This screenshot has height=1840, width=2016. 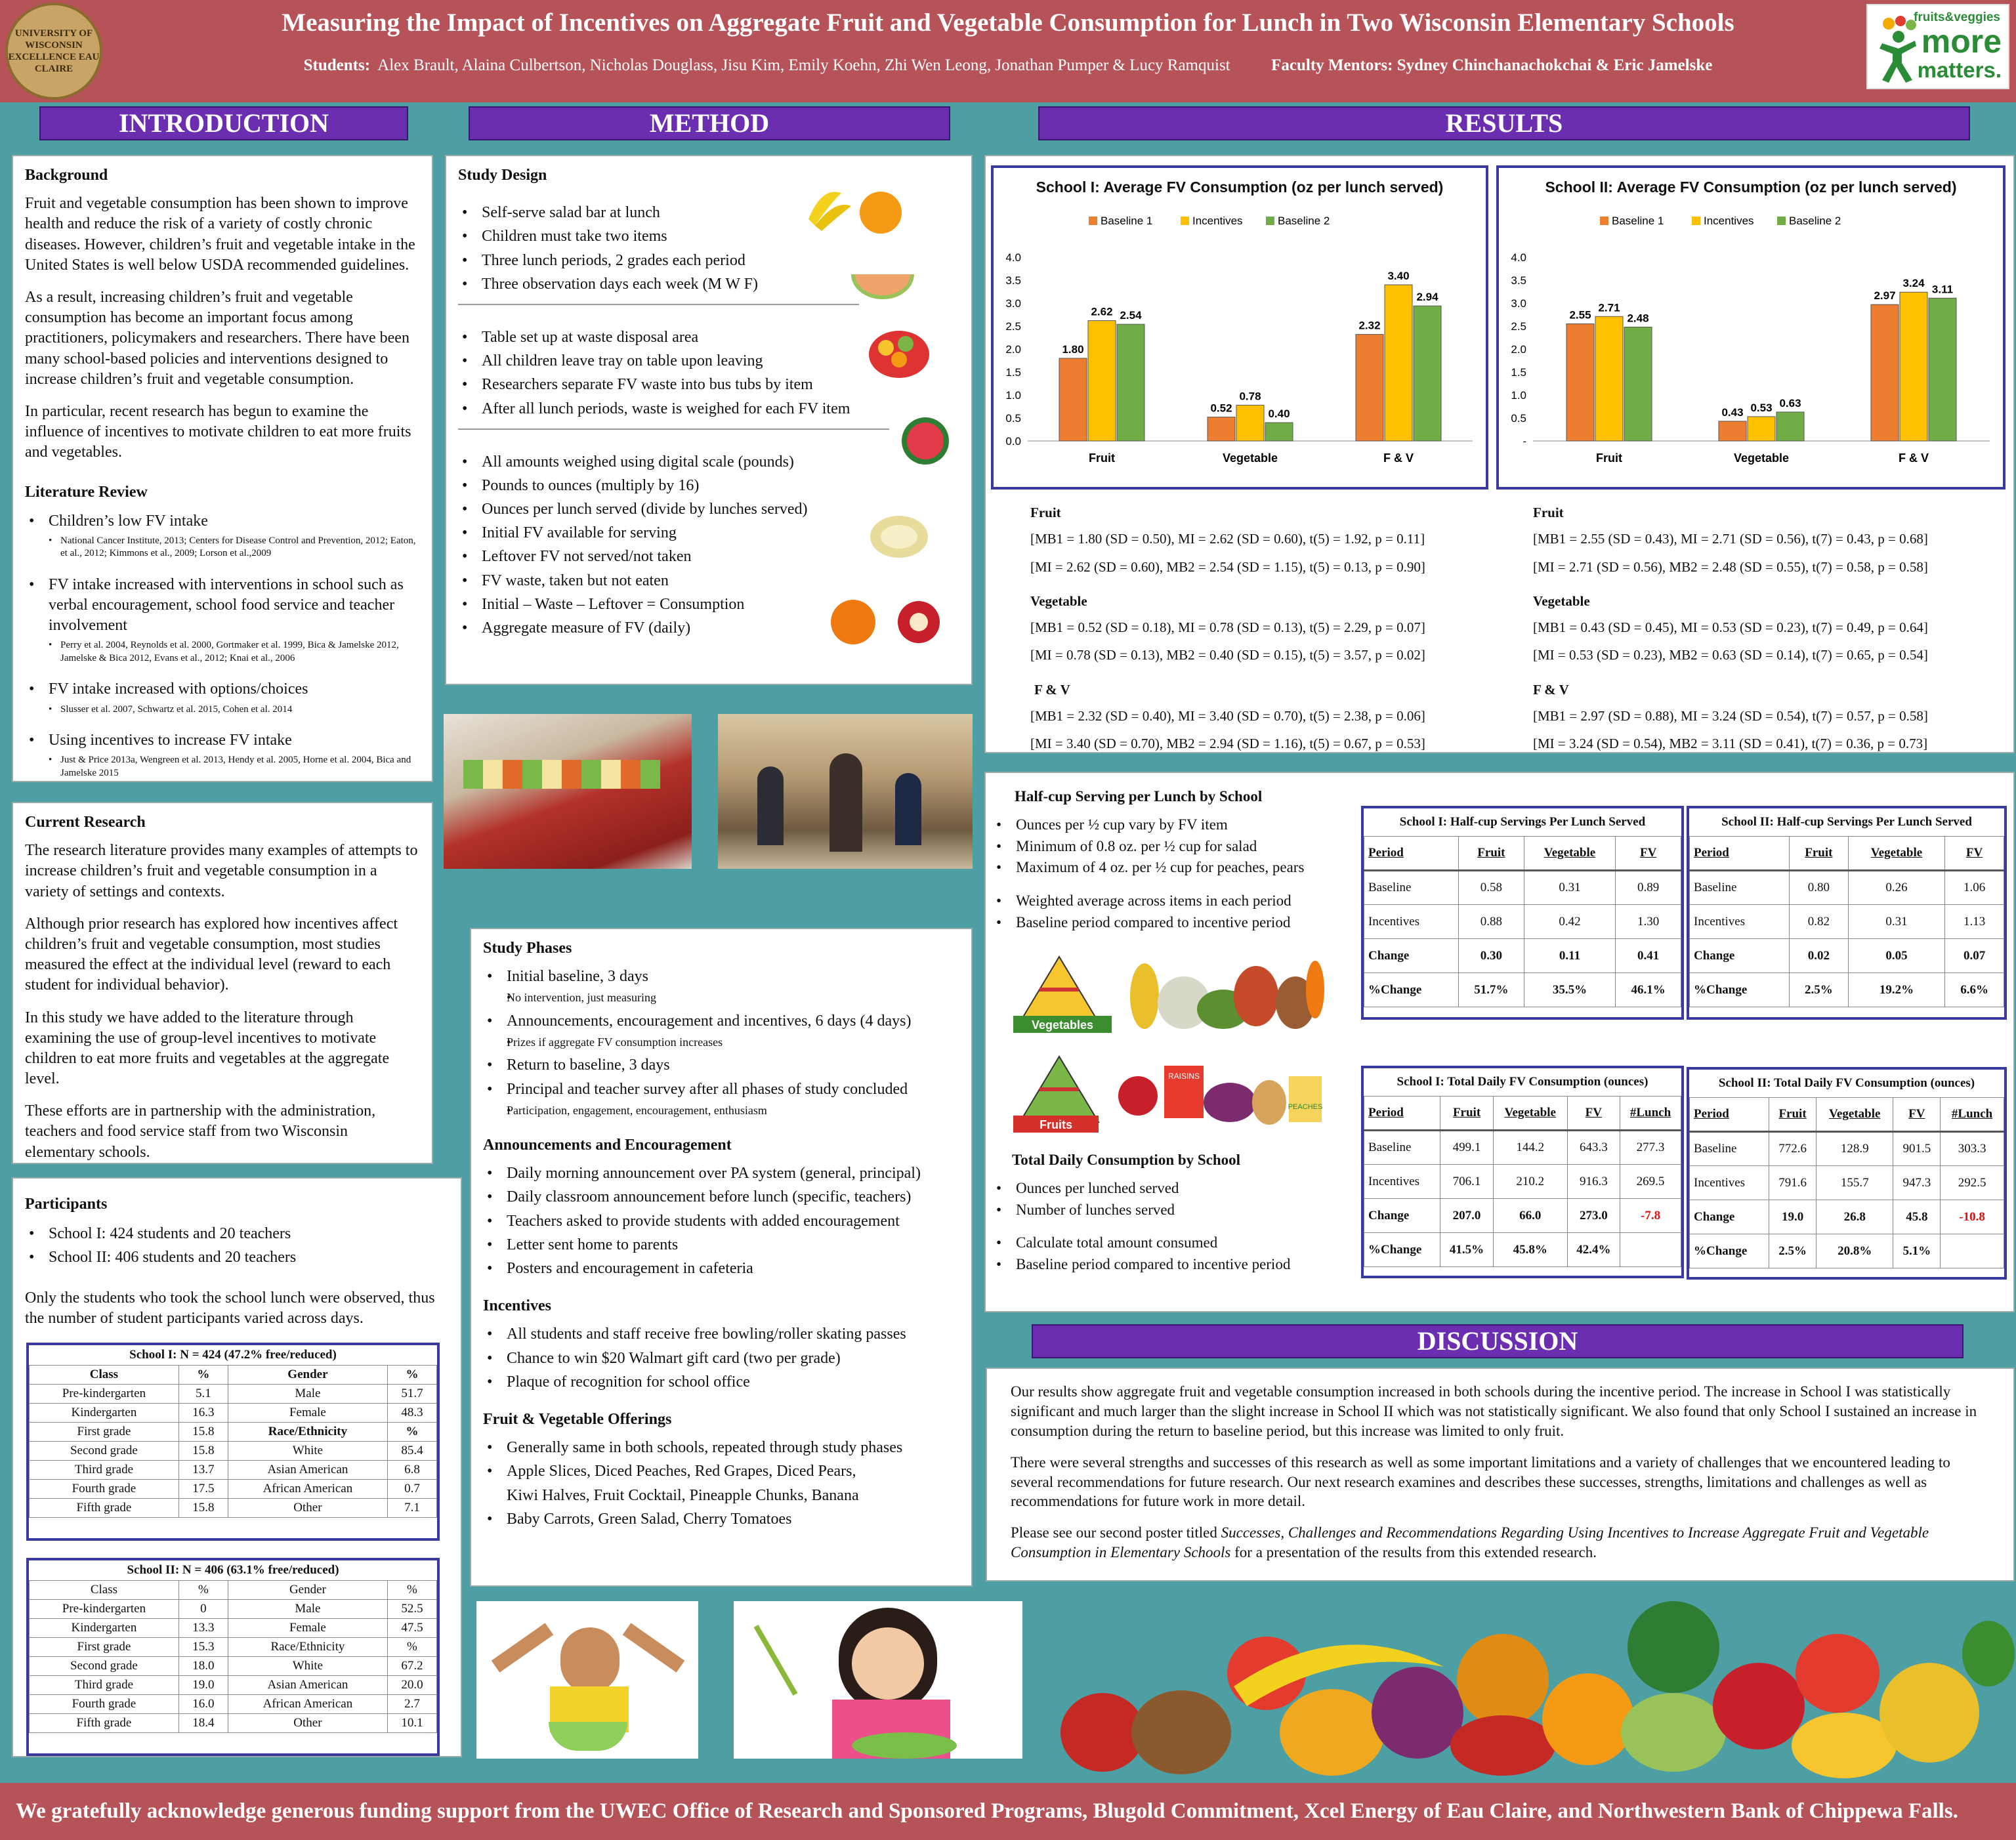 What do you see at coordinates (607, 1145) in the screenshot?
I see `announcements-heading: Announcements and Encouragement` at bounding box center [607, 1145].